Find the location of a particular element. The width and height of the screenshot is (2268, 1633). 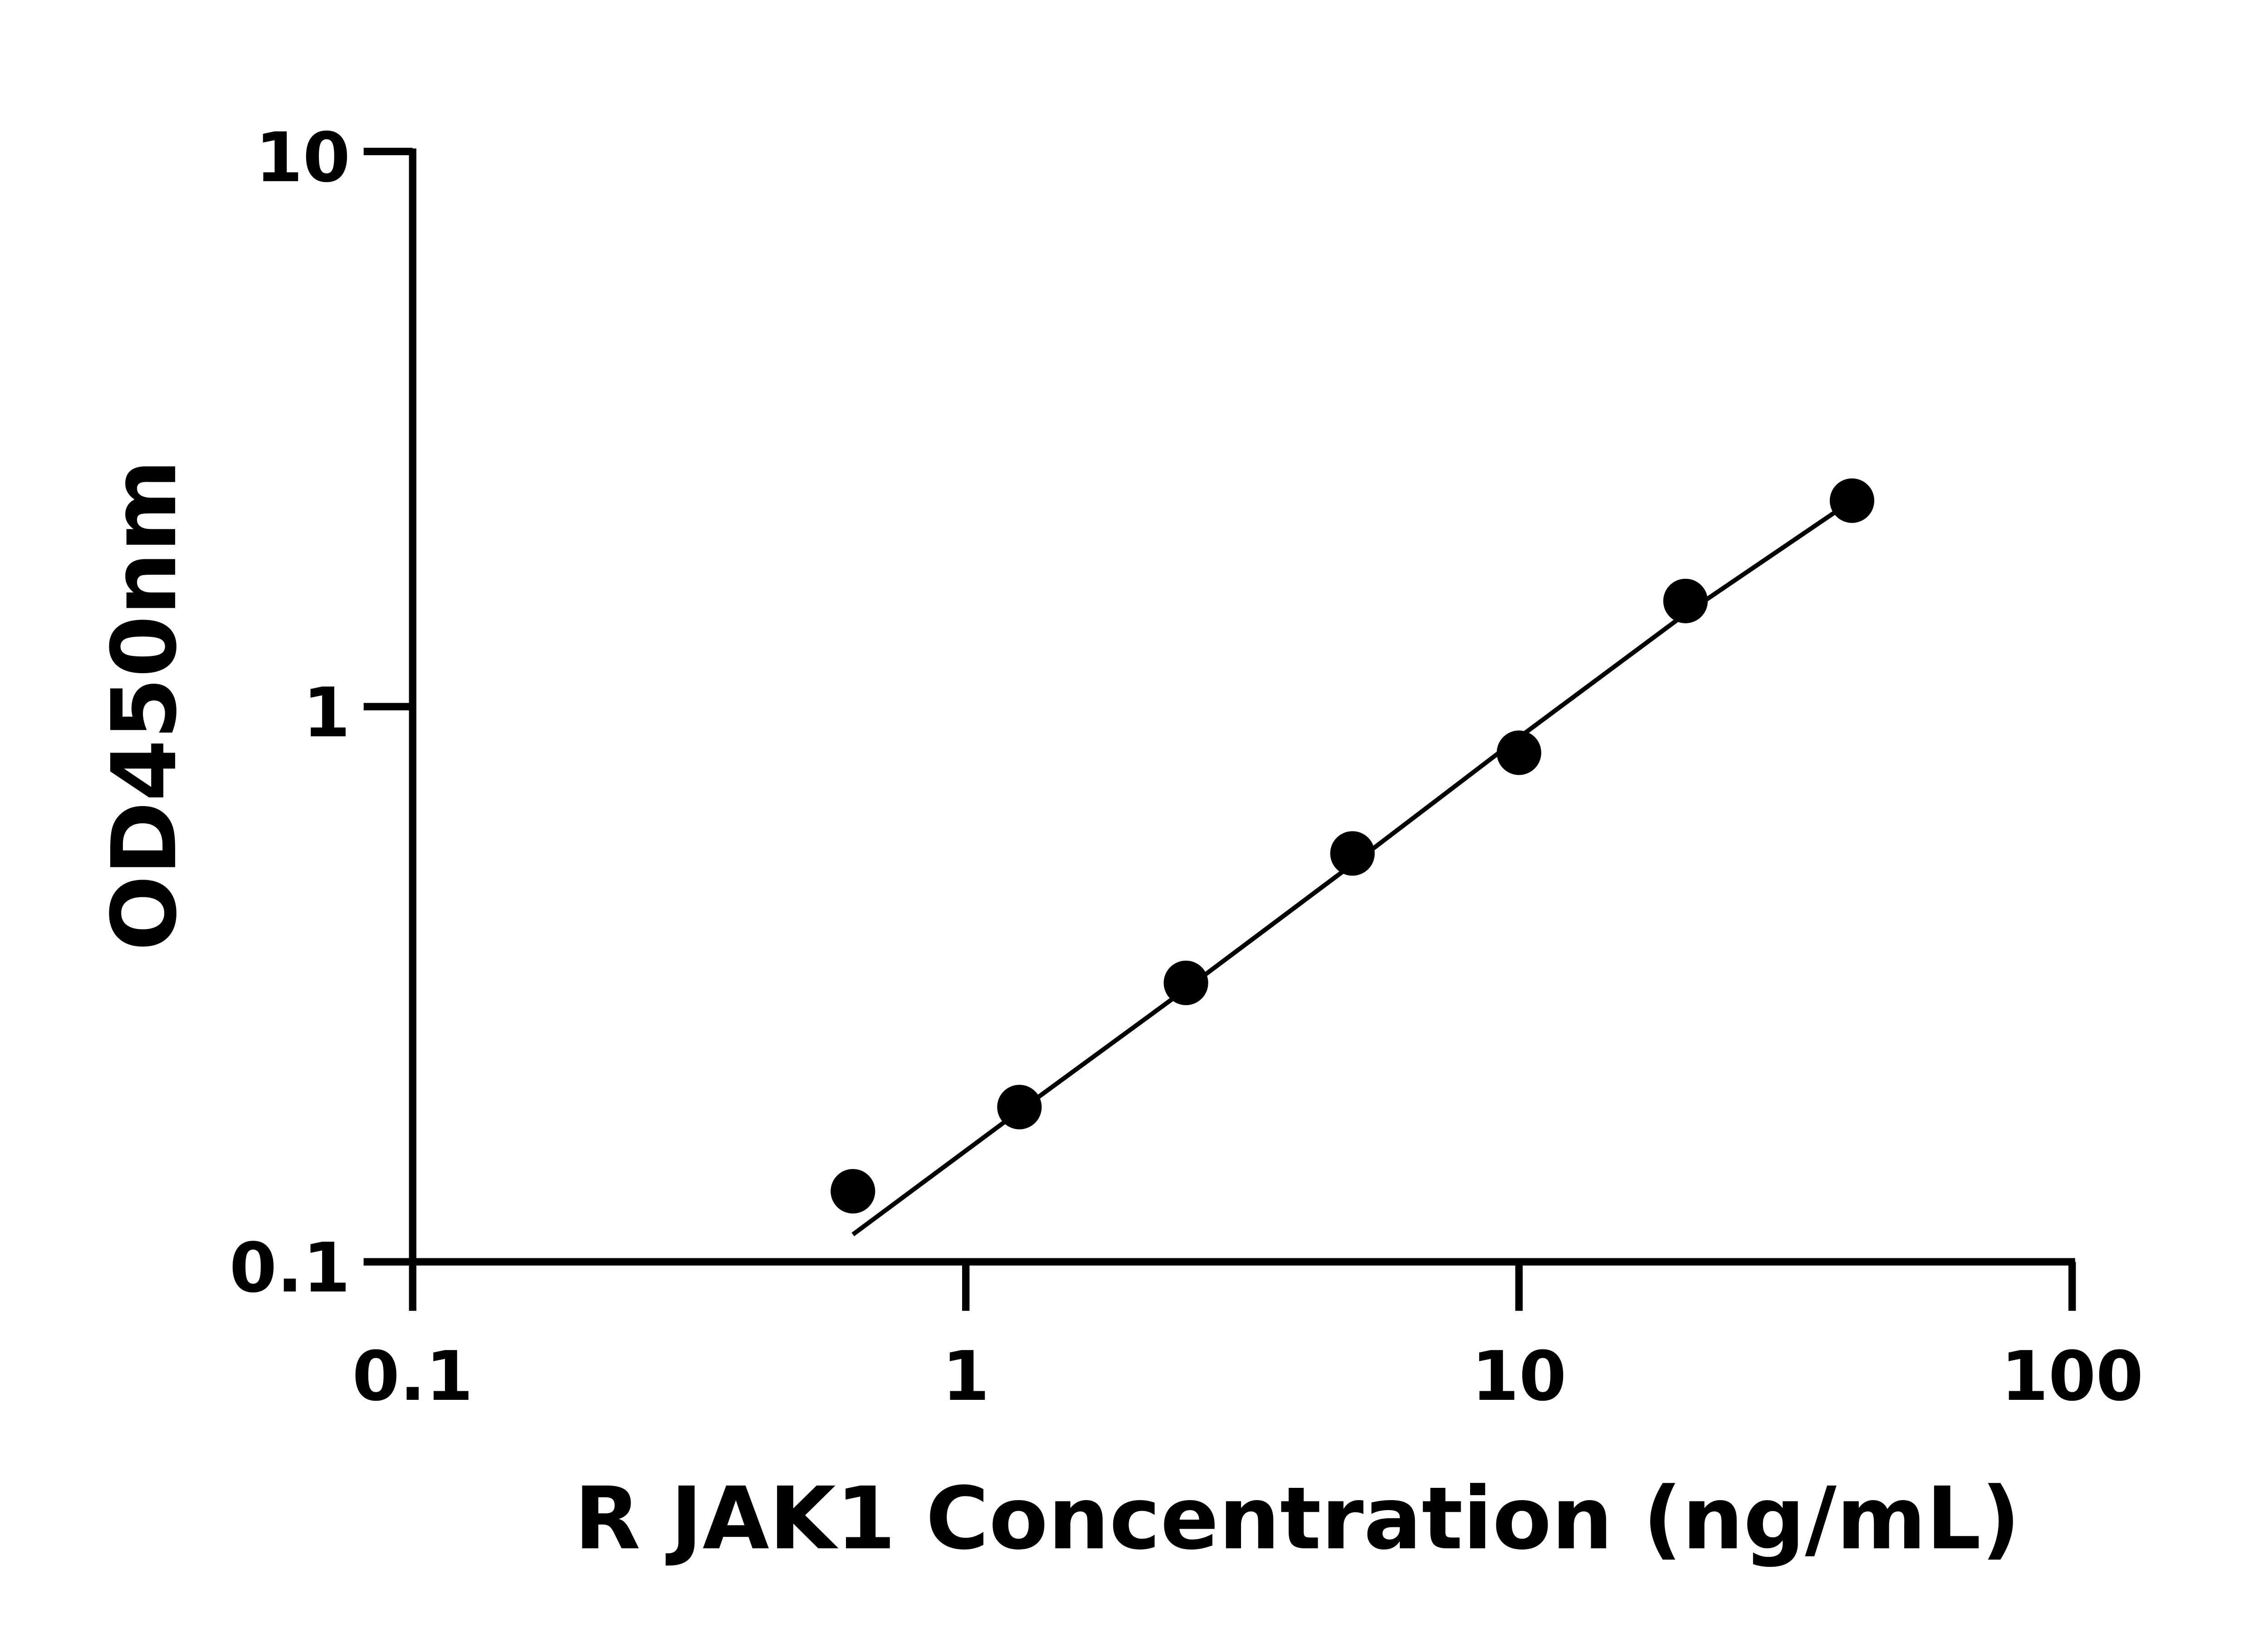

x-tick-label: 1 is located at coordinates (966, 1376).